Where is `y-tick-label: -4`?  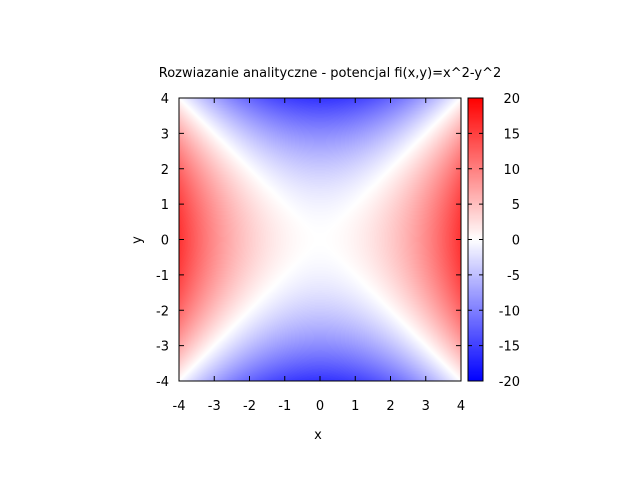 y-tick-label: -4 is located at coordinates (162, 382).